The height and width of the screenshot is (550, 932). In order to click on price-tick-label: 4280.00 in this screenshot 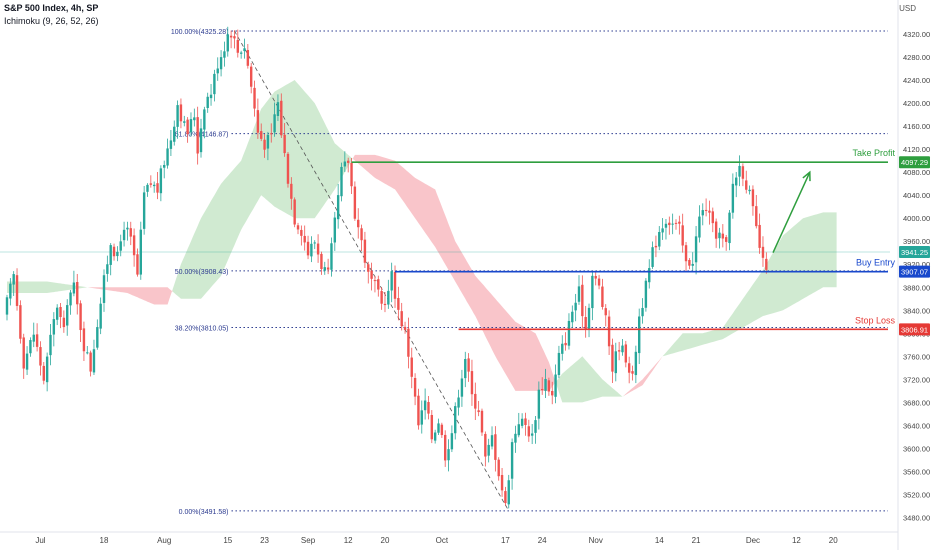, I will do `click(916, 57)`.